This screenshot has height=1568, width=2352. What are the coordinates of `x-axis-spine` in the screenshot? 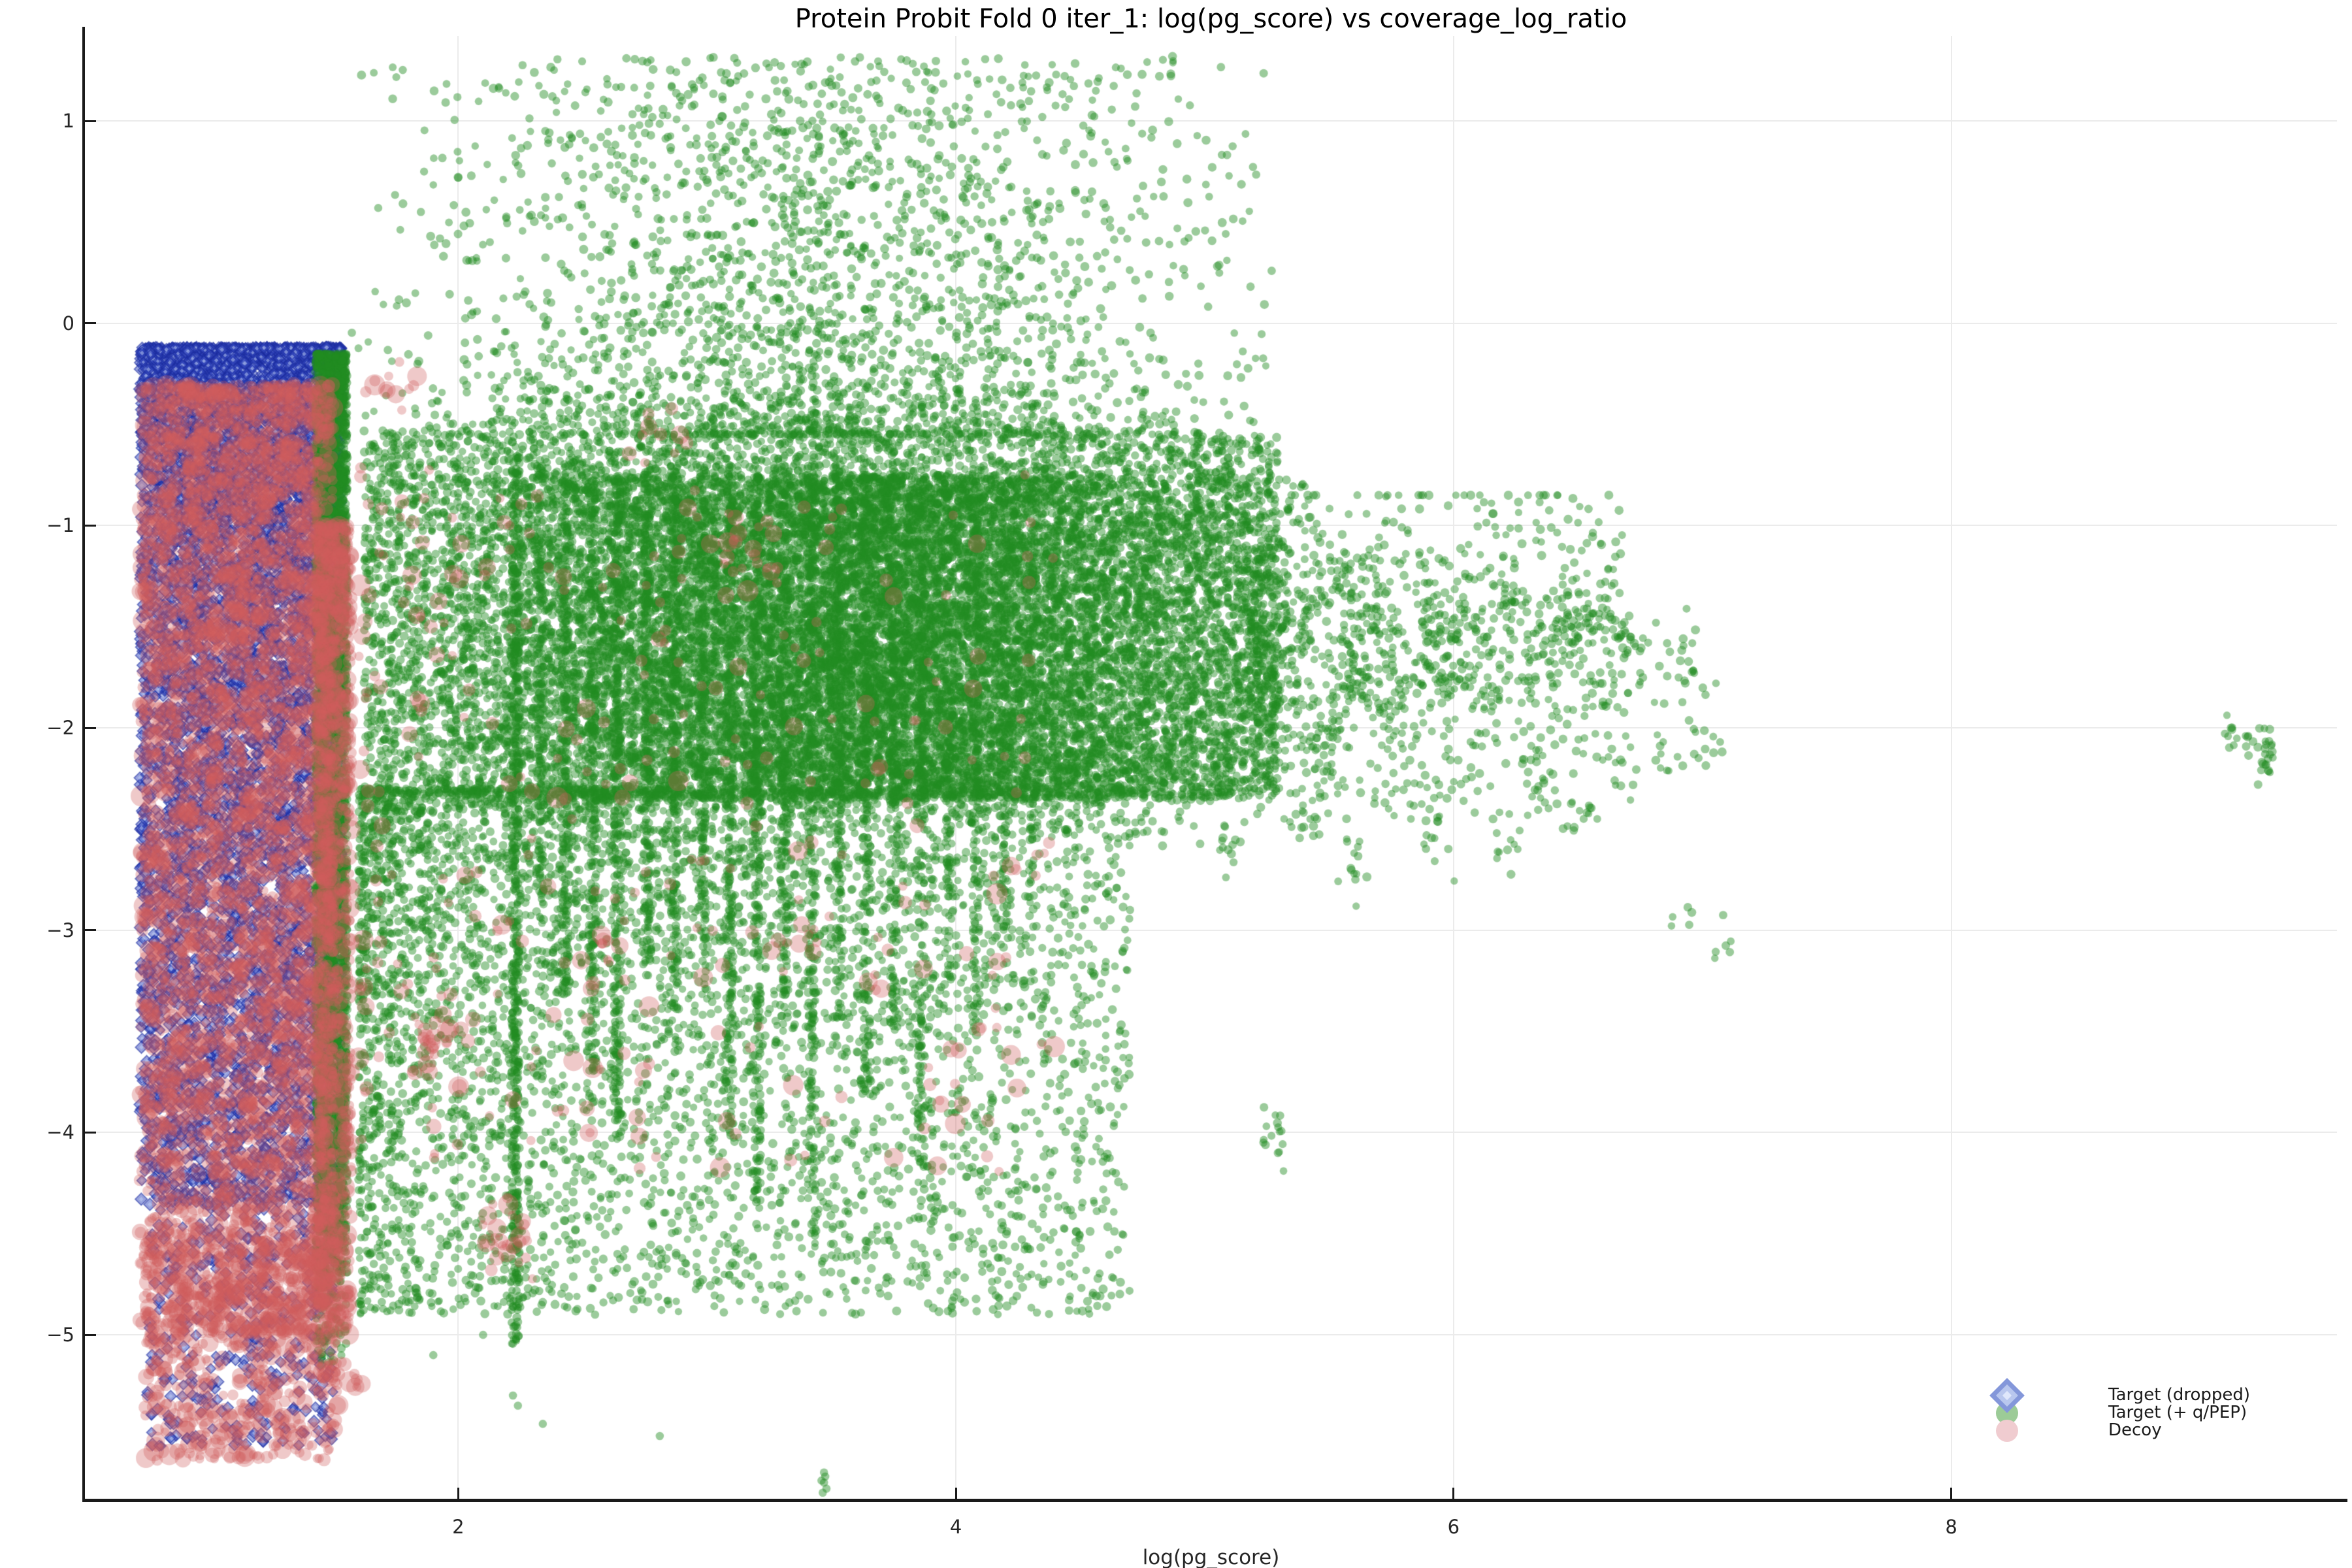 It's located at (1214, 1500).